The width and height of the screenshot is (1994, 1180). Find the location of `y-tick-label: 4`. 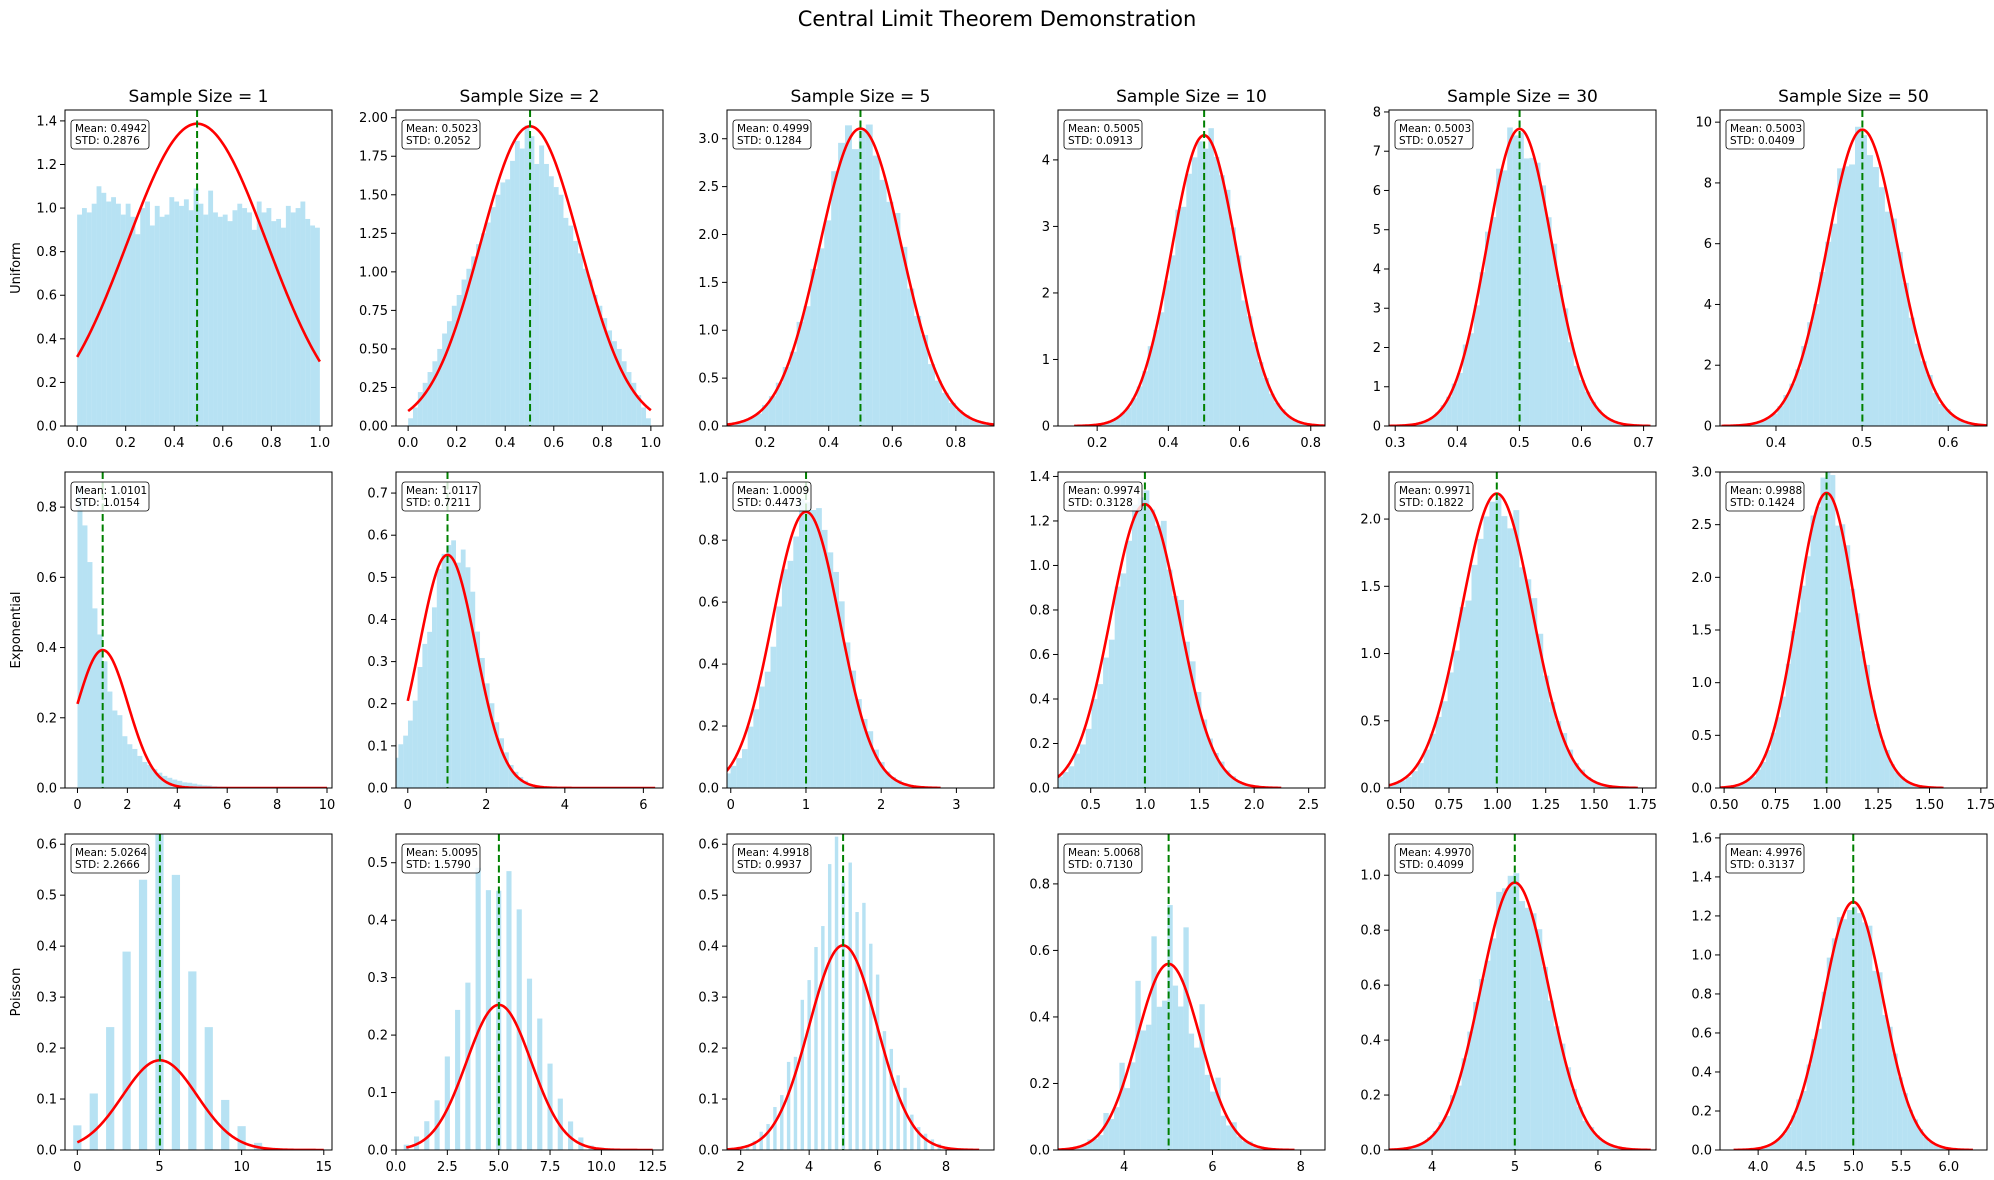

y-tick-label: 4 is located at coordinates (1708, 305).